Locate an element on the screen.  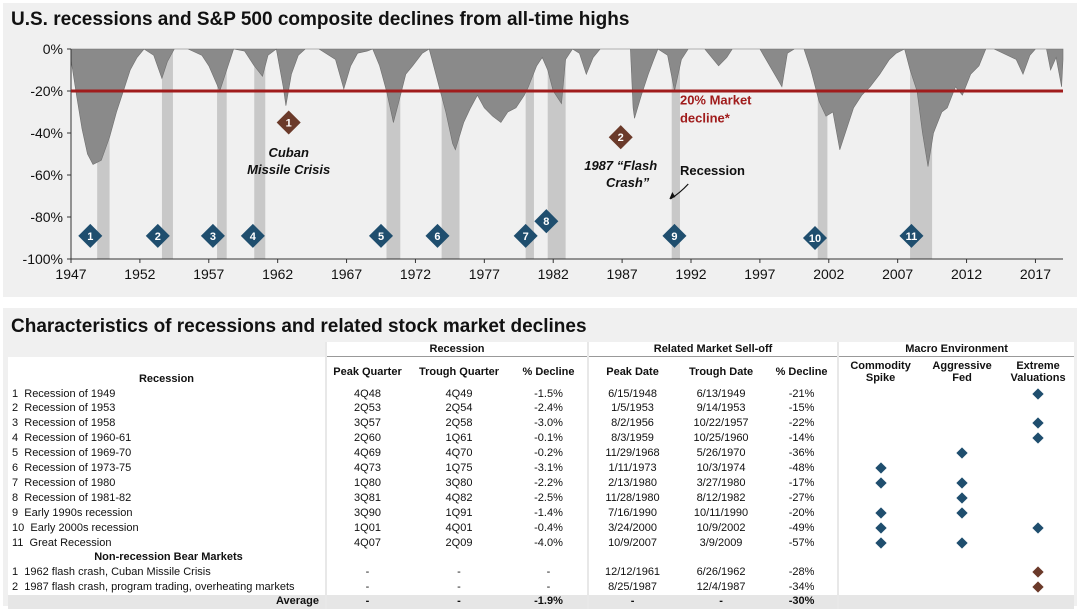
avg-trough-quarter: - is located at coordinates (459, 602).